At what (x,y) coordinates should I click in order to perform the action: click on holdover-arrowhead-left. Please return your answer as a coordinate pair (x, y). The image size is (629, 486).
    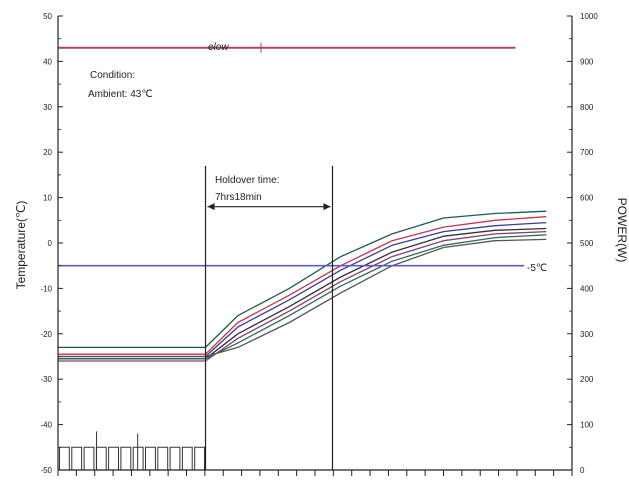
    Looking at the image, I should click on (211, 207).